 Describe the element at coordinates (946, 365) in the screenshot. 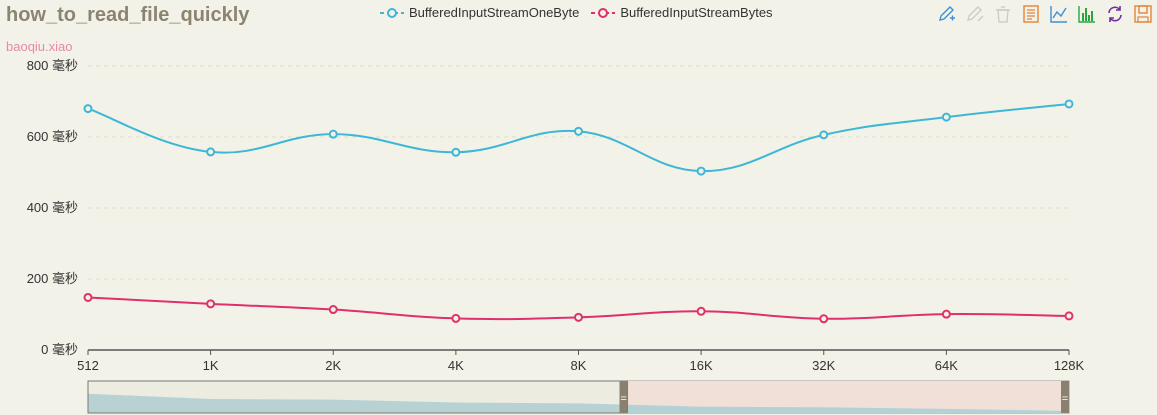

I see `x-tick-label-7: 64K` at that location.